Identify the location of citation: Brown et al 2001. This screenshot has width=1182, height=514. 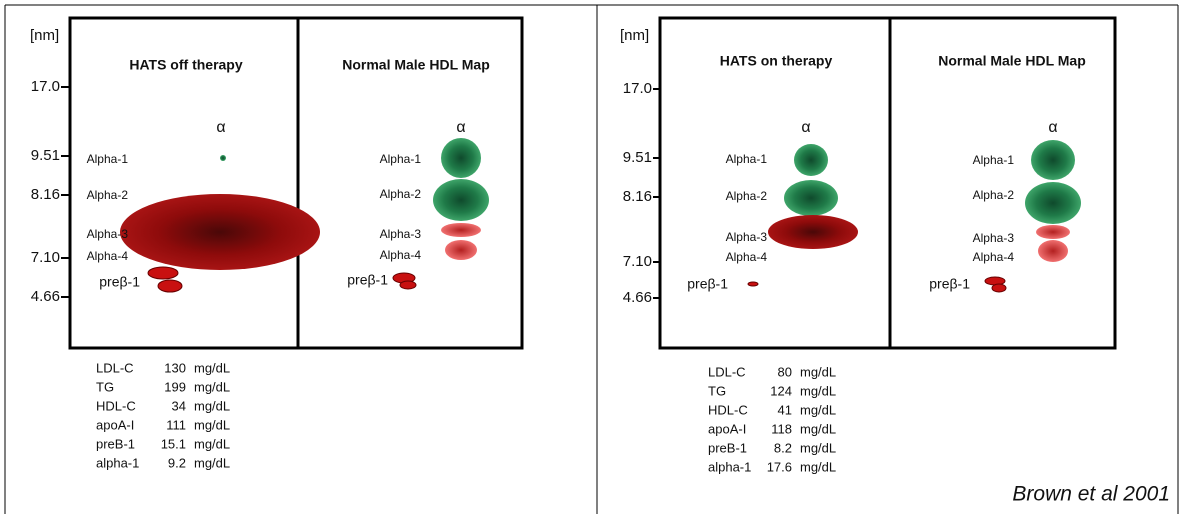
(1091, 494).